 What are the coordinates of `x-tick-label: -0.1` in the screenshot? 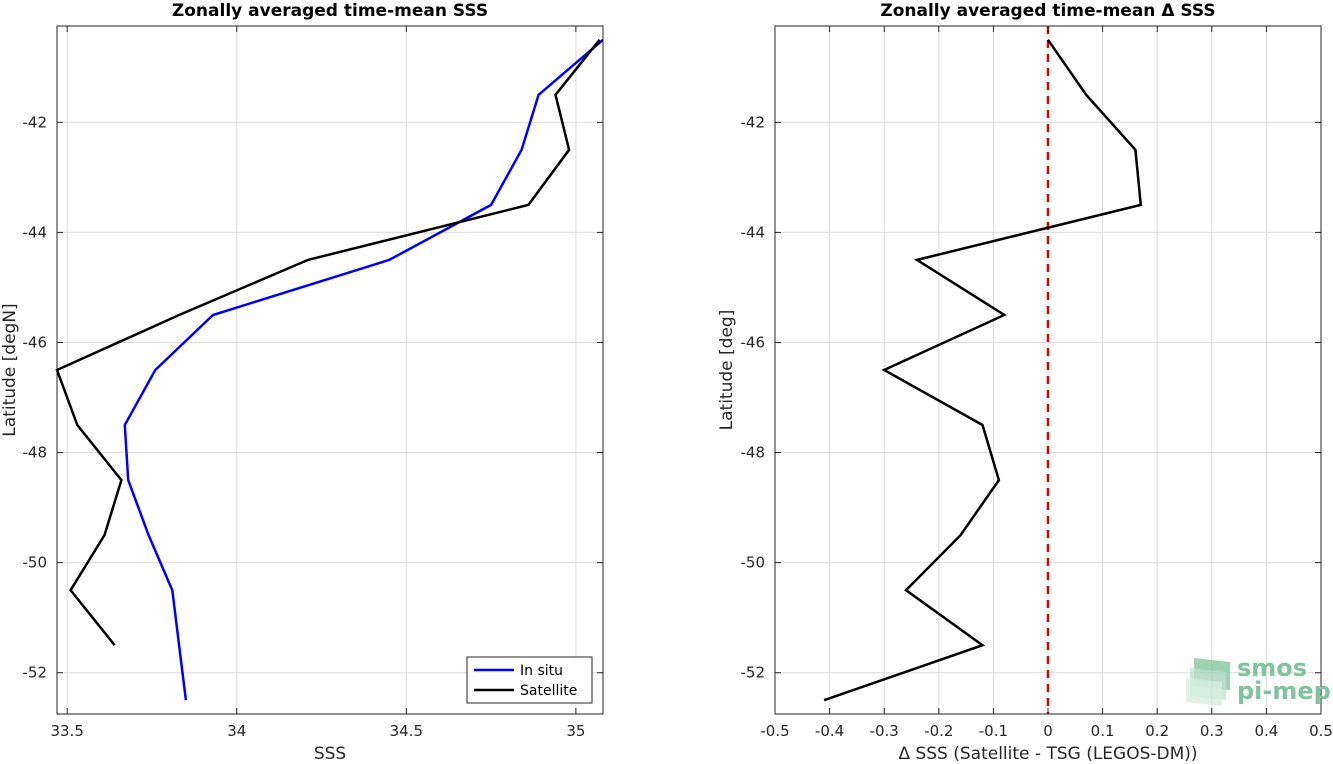 It's located at (993, 731).